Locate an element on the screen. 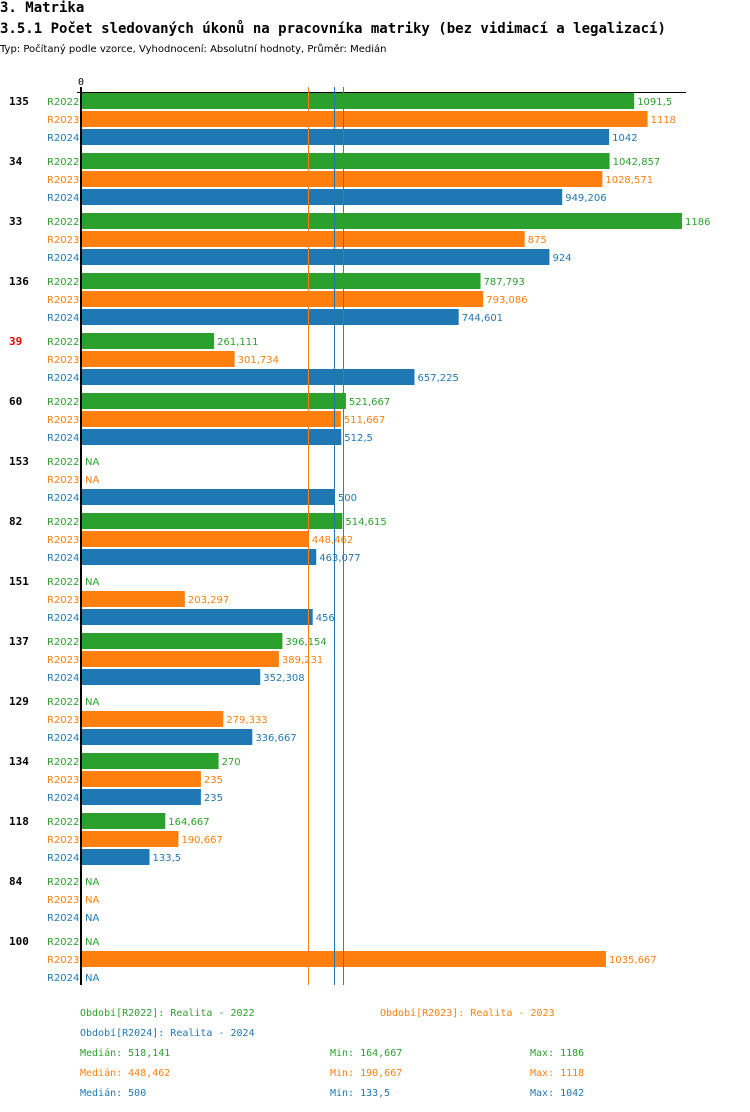 This screenshot has height=1112, width=750. data-label: 270 is located at coordinates (231, 762).